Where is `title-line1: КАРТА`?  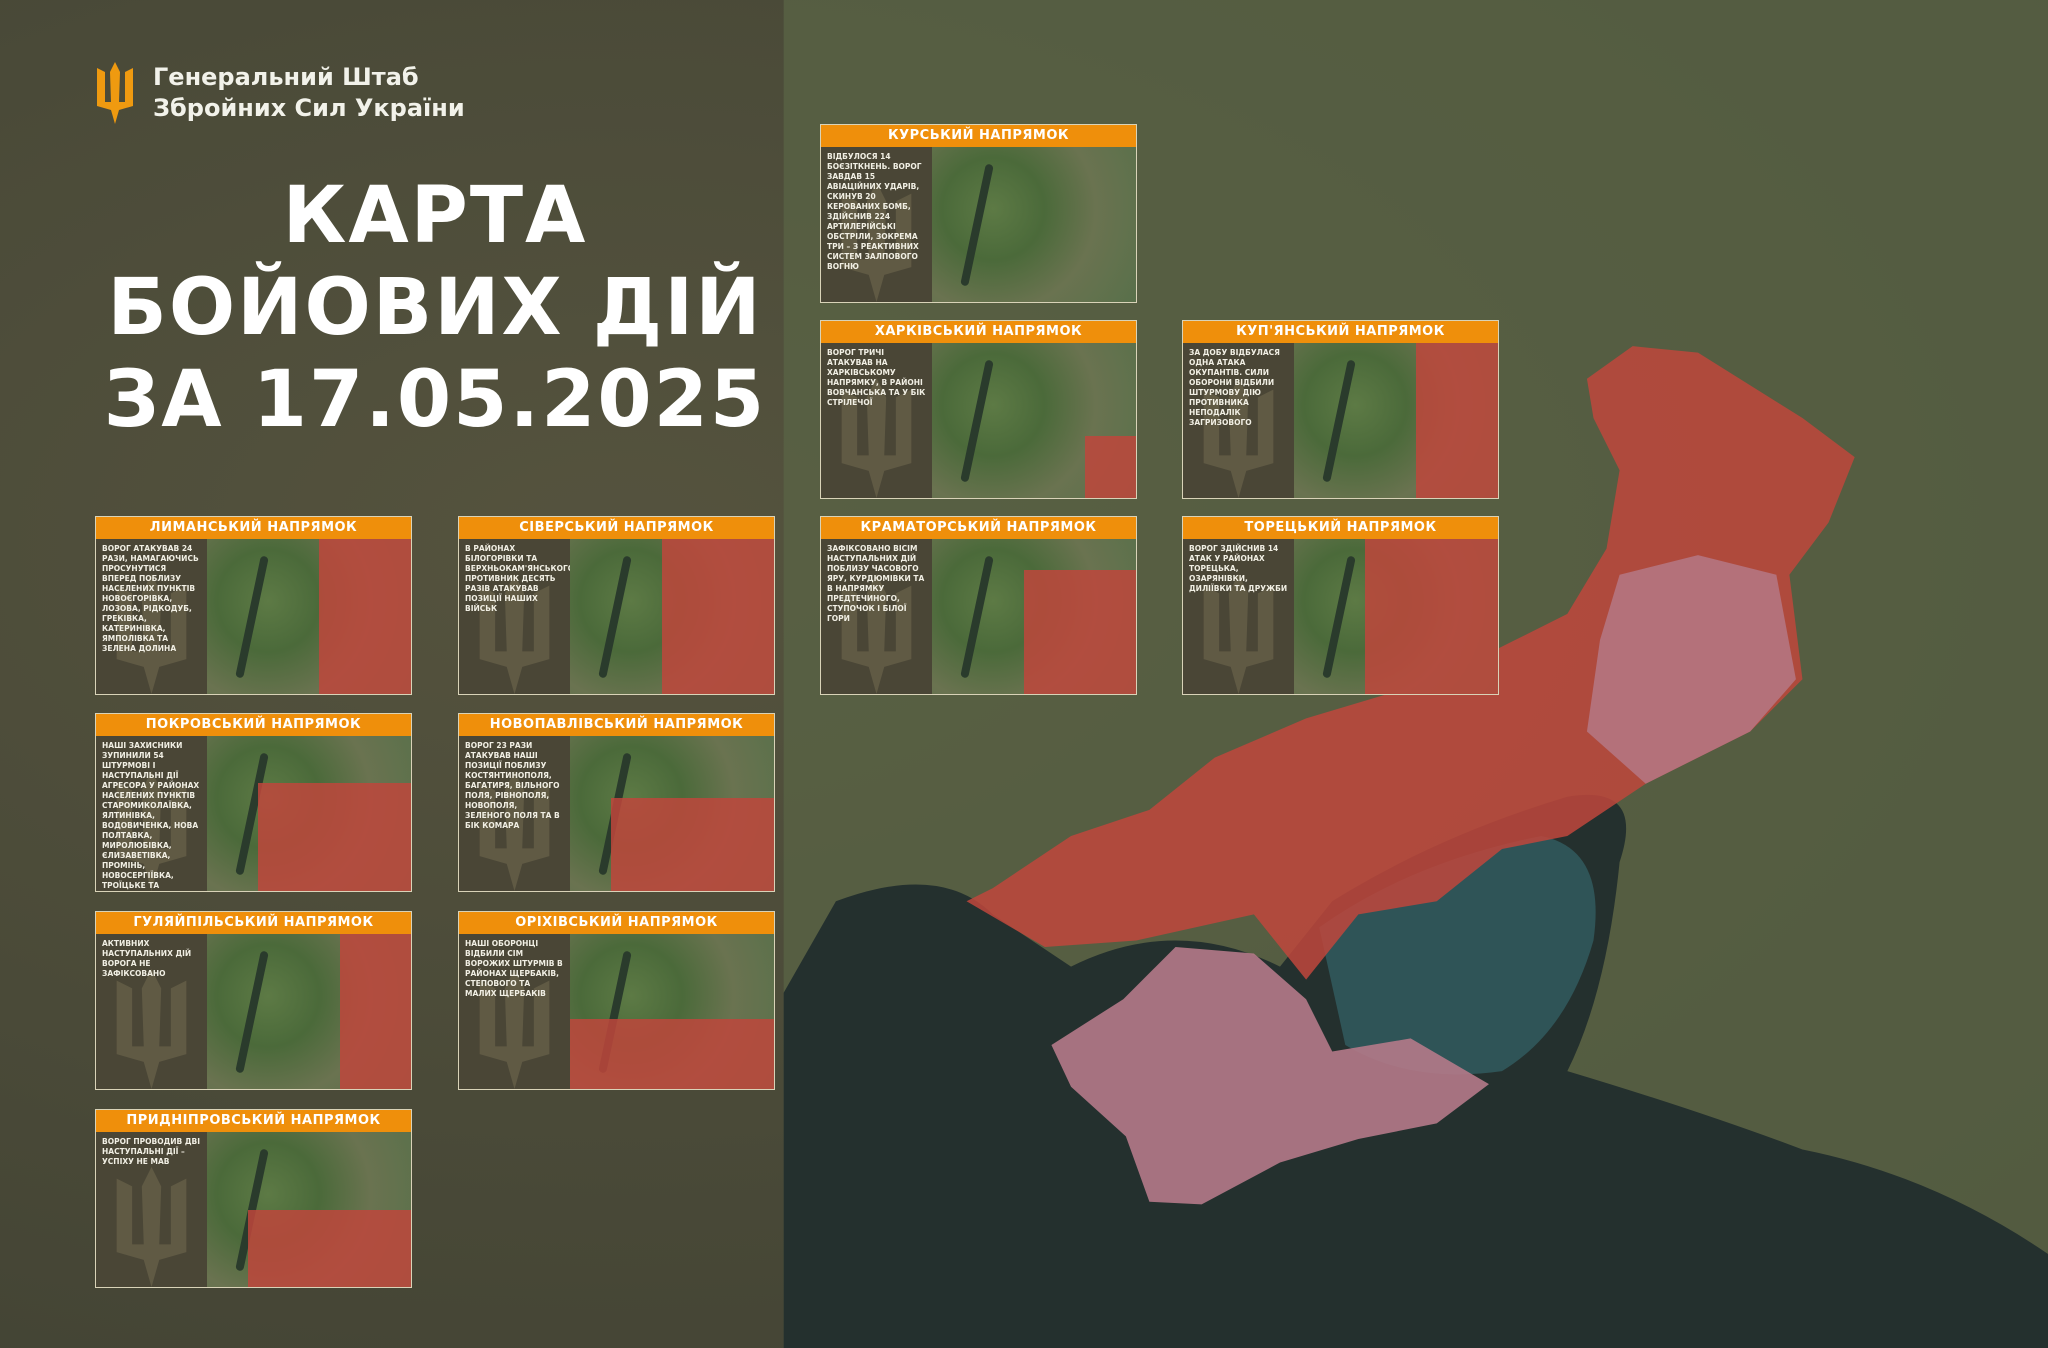 title-line1: КАРТА is located at coordinates (435, 216).